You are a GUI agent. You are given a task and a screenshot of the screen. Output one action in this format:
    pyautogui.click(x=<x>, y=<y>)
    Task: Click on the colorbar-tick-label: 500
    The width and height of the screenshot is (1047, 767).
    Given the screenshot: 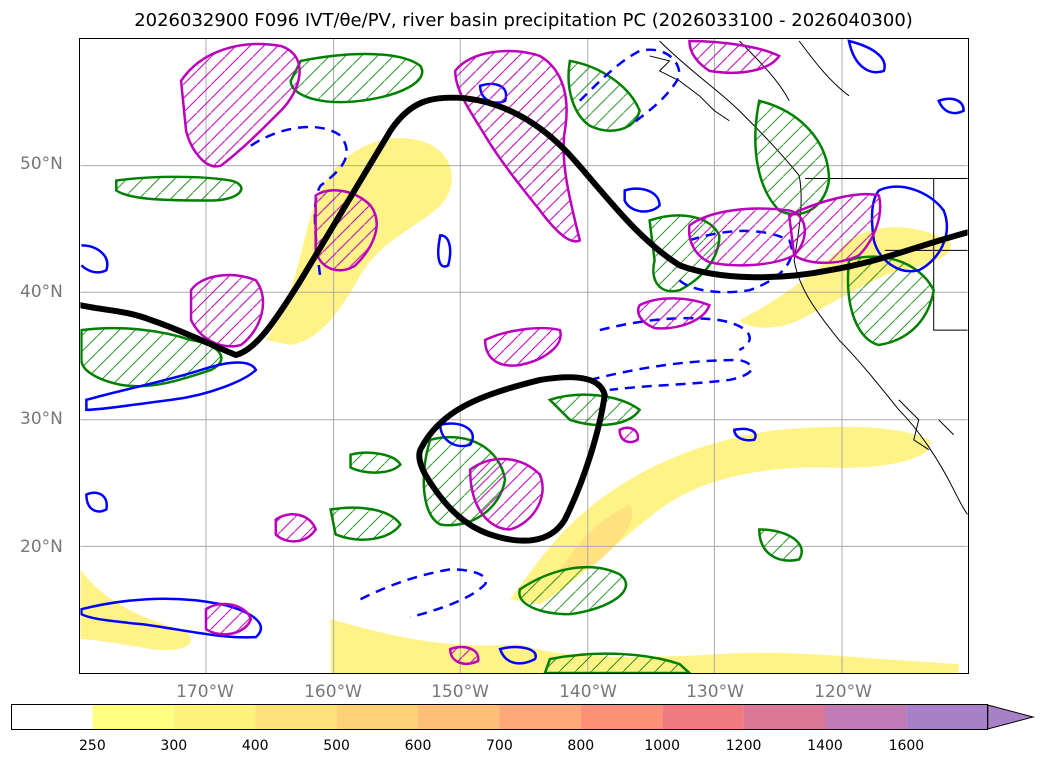 What is the action you would take?
    pyautogui.click(x=336, y=746)
    